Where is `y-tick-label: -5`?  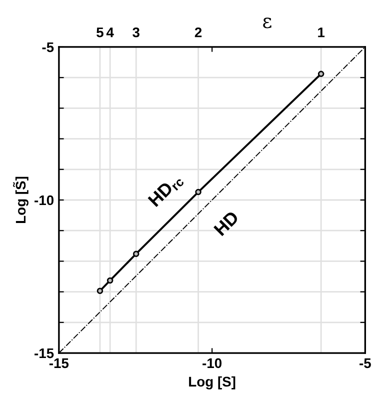
y-tick-label: -5 is located at coordinates (48, 47).